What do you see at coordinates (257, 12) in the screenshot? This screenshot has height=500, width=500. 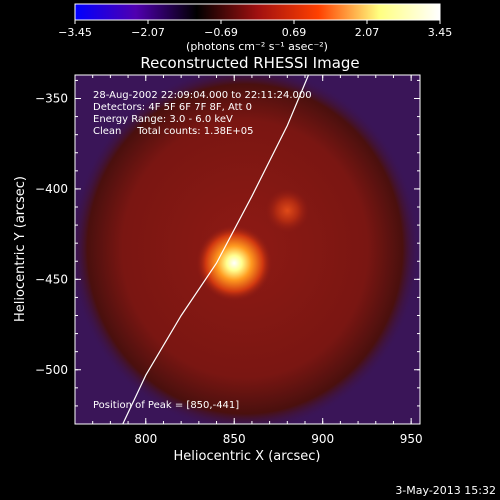 I see `colorbar` at bounding box center [257, 12].